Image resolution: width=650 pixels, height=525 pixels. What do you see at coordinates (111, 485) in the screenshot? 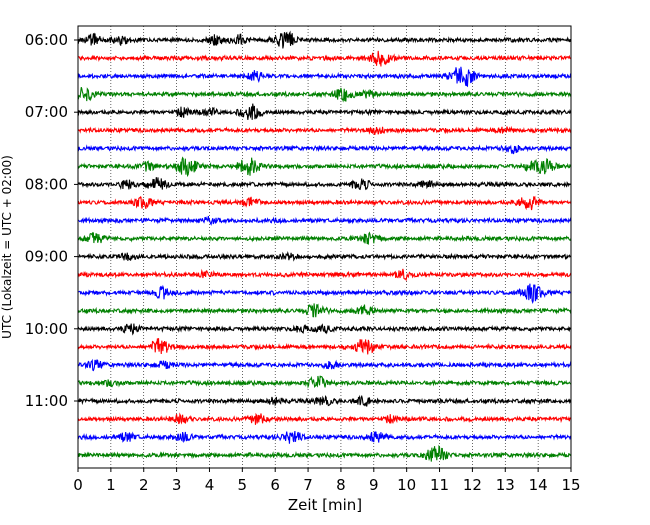
I see `x-tick-label: 1` at bounding box center [111, 485].